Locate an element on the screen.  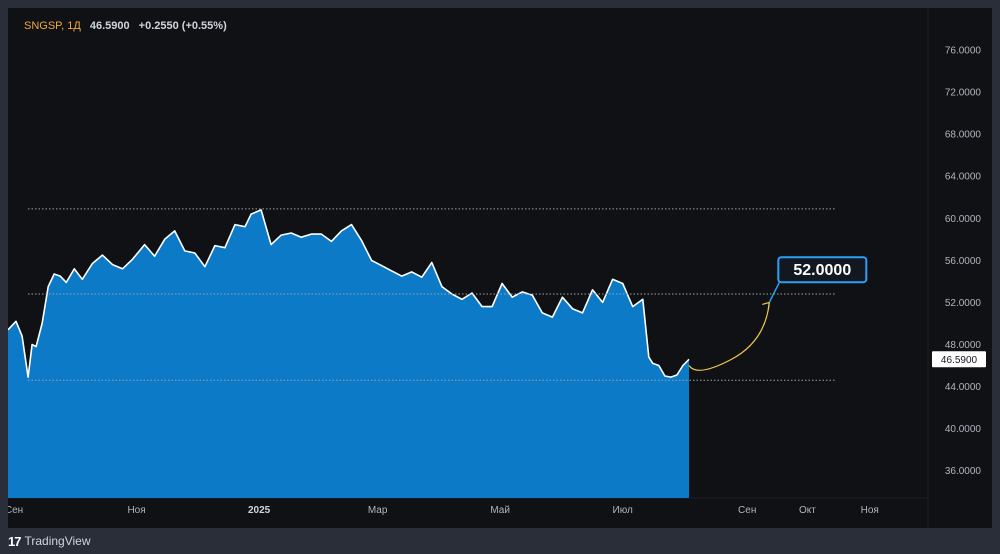
symbol-header: SNGSP, 1Д 46.5900 +0.2550 (+0.55%) is located at coordinates (125, 26).